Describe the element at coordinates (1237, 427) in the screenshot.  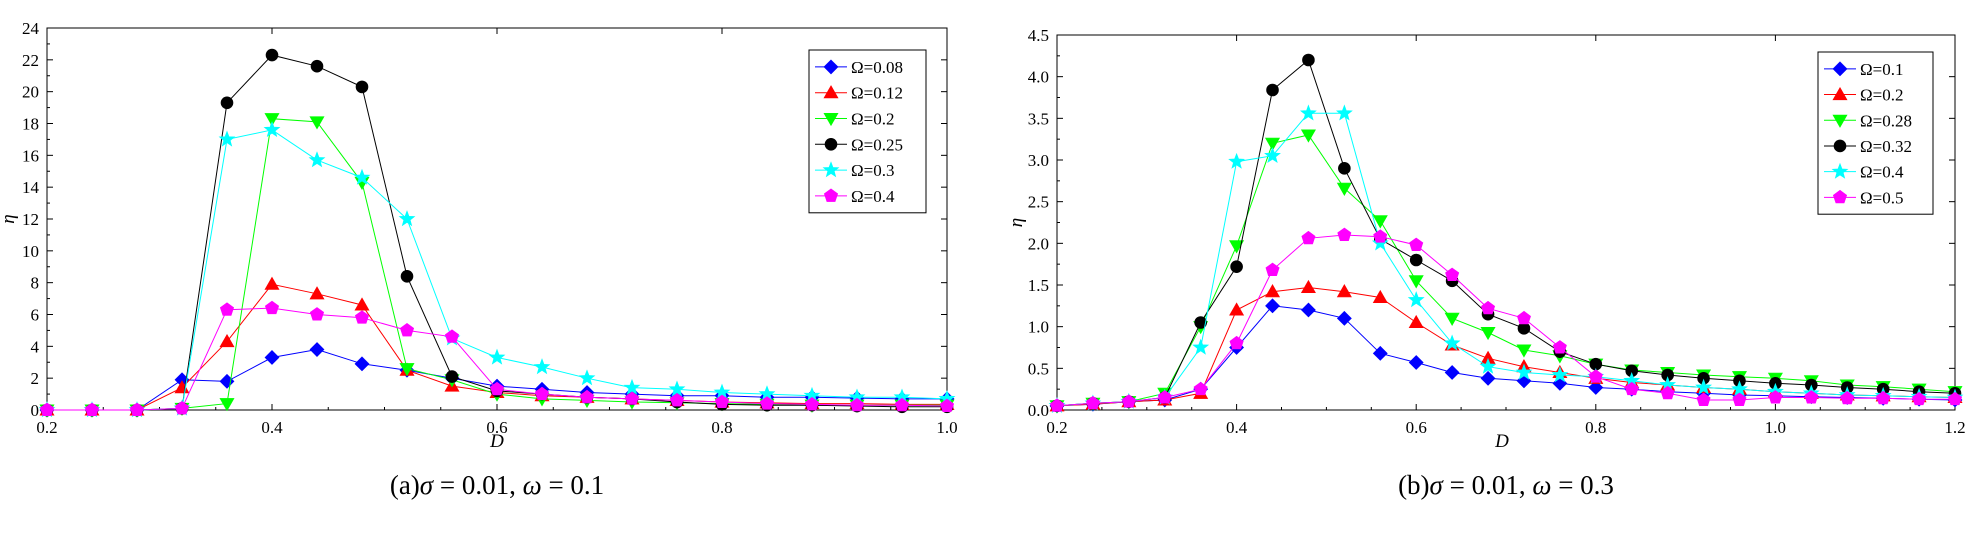
I see `x-tick-label: 0.4` at that location.